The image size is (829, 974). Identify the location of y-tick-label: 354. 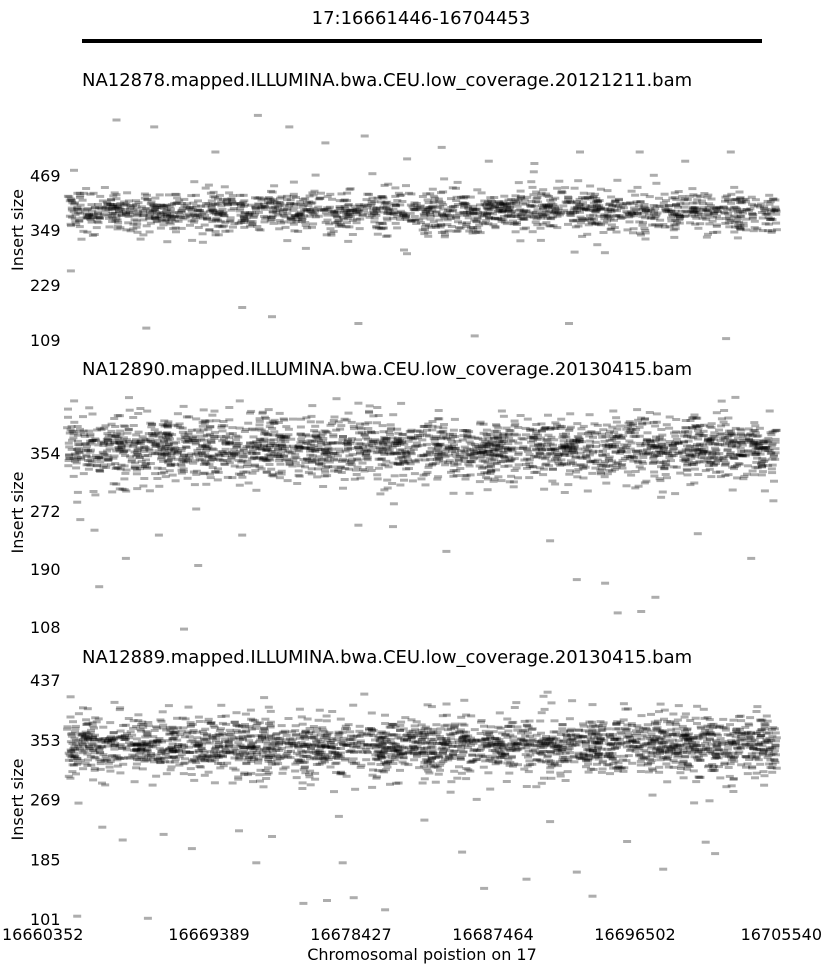
(45, 453).